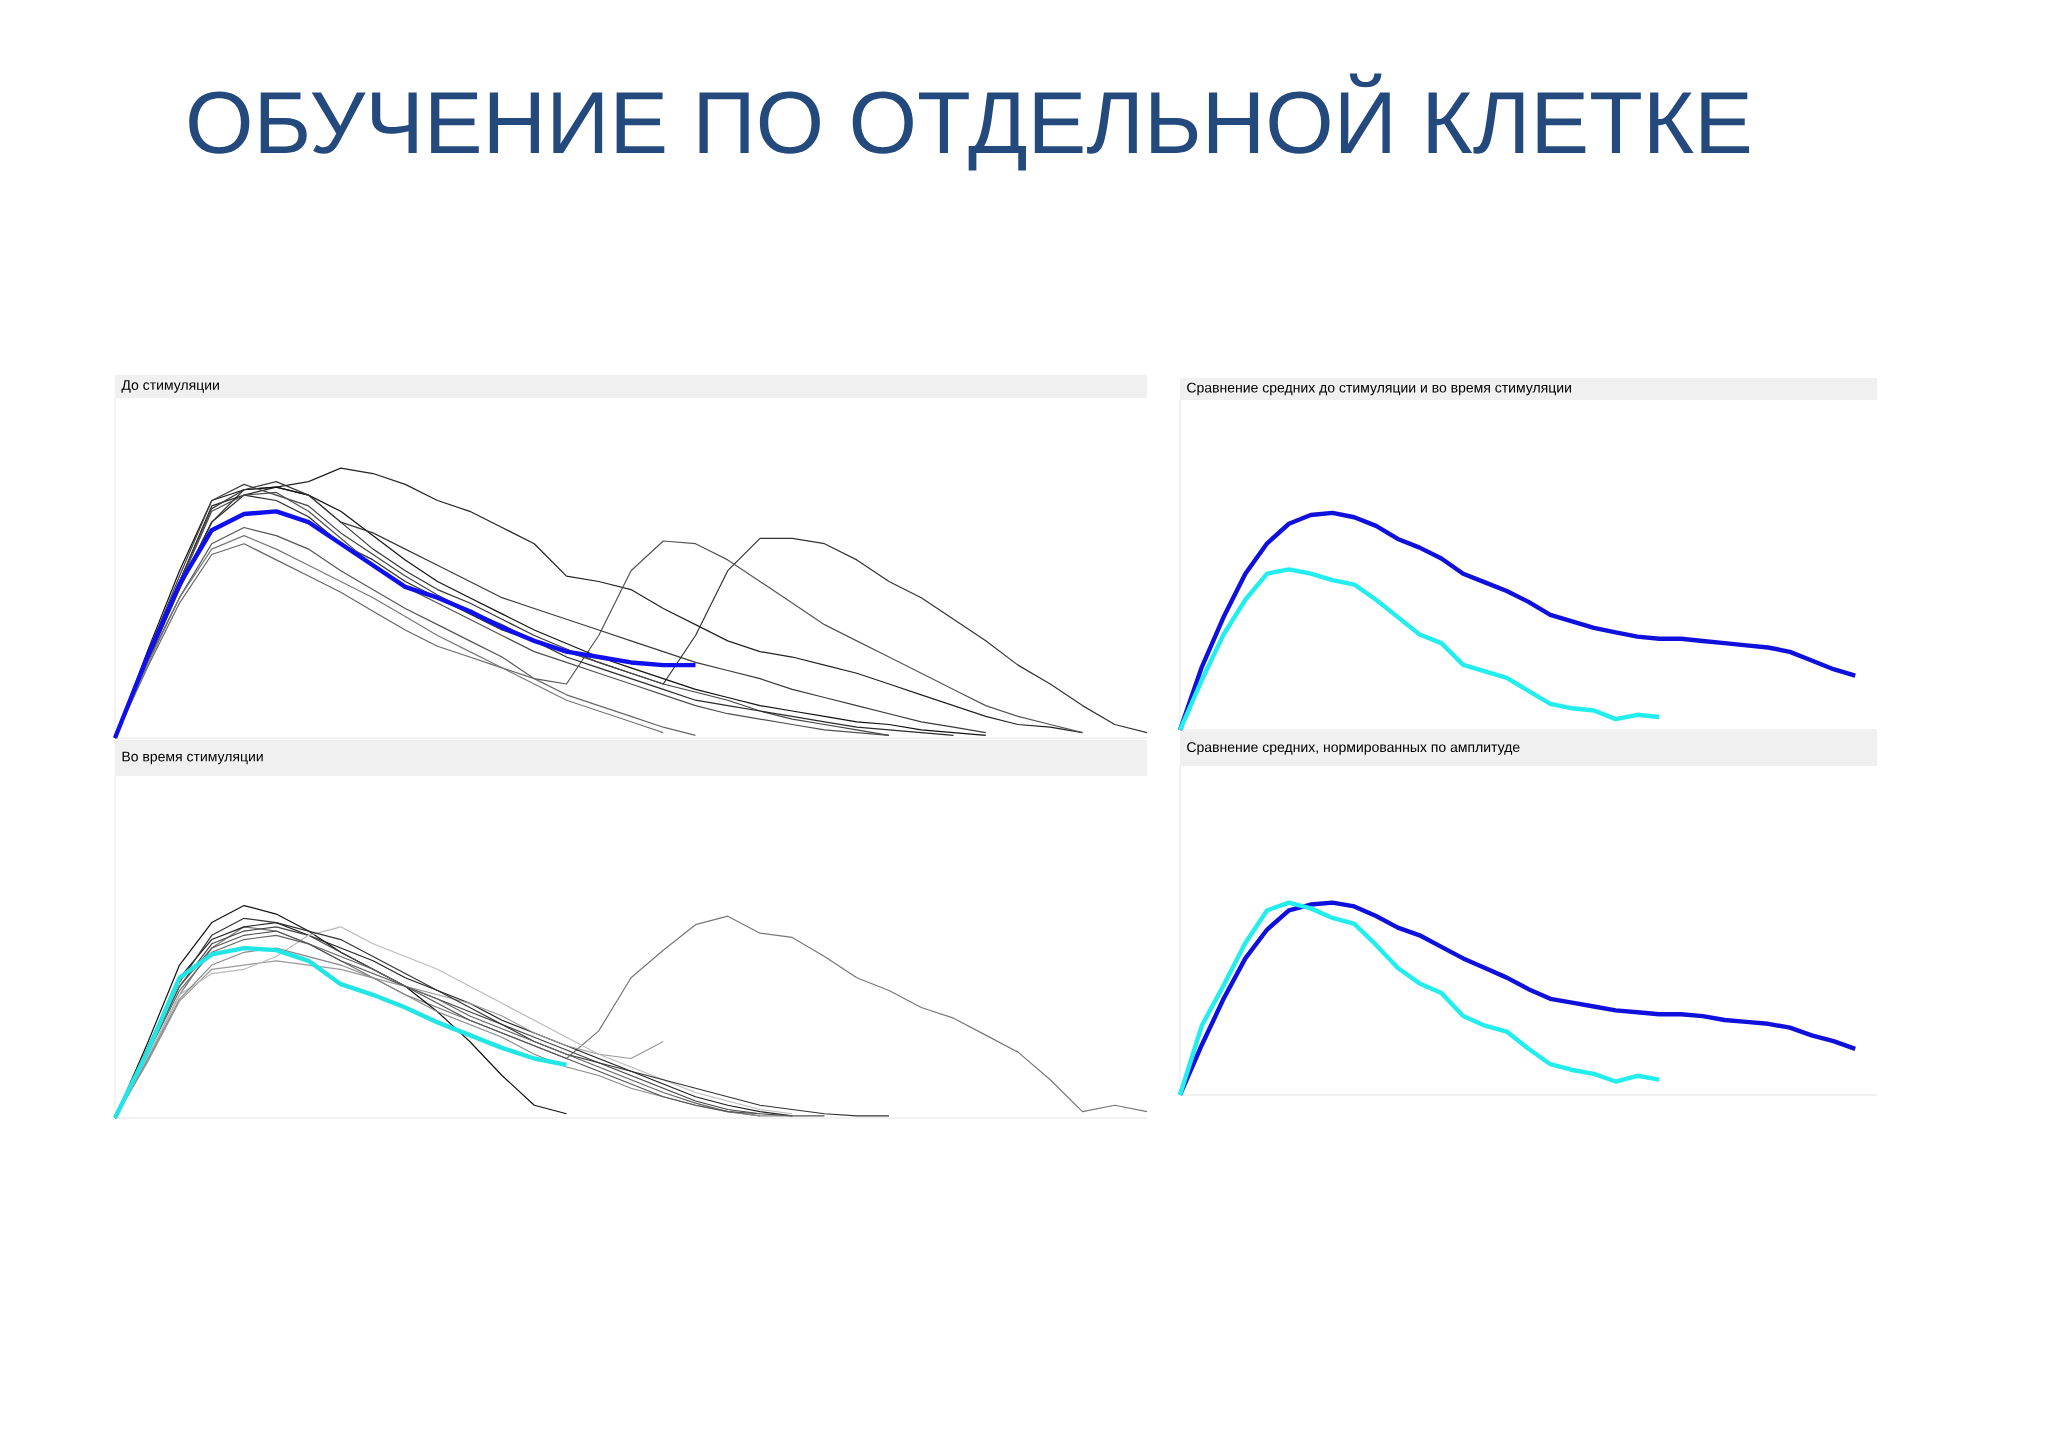  What do you see at coordinates (1379, 389) in the screenshot?
I see `chart-title: Сравнение средних до стимуляции и во время стимуляции` at bounding box center [1379, 389].